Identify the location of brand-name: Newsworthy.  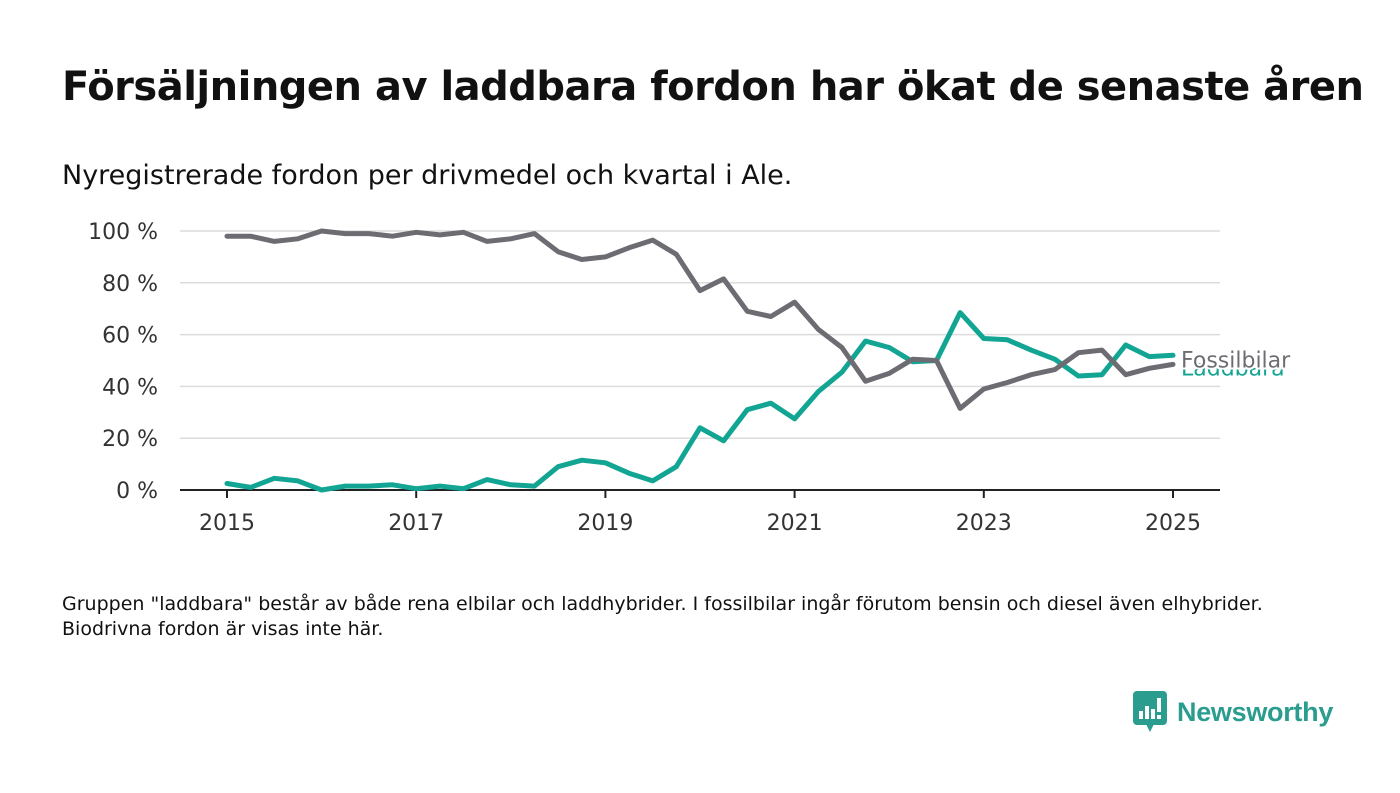
(1255, 711).